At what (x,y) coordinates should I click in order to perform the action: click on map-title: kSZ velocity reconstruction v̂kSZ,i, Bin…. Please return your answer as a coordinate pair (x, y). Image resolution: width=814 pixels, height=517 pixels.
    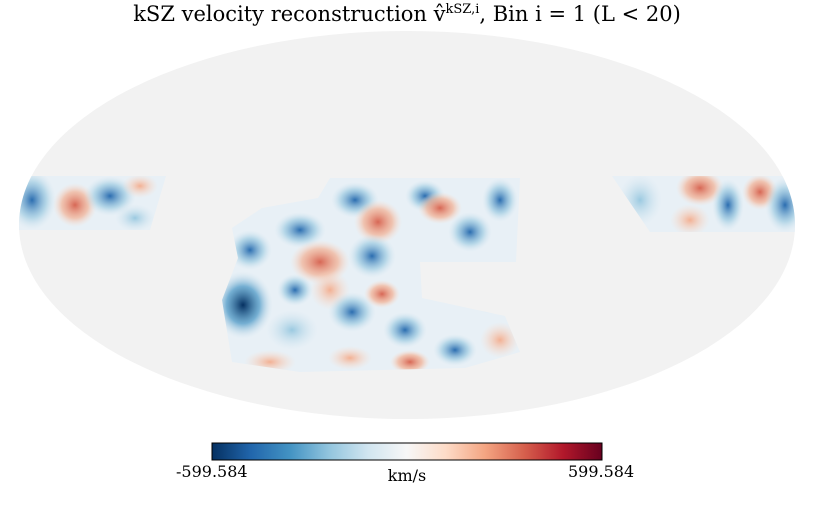
    Looking at the image, I should click on (407, 14).